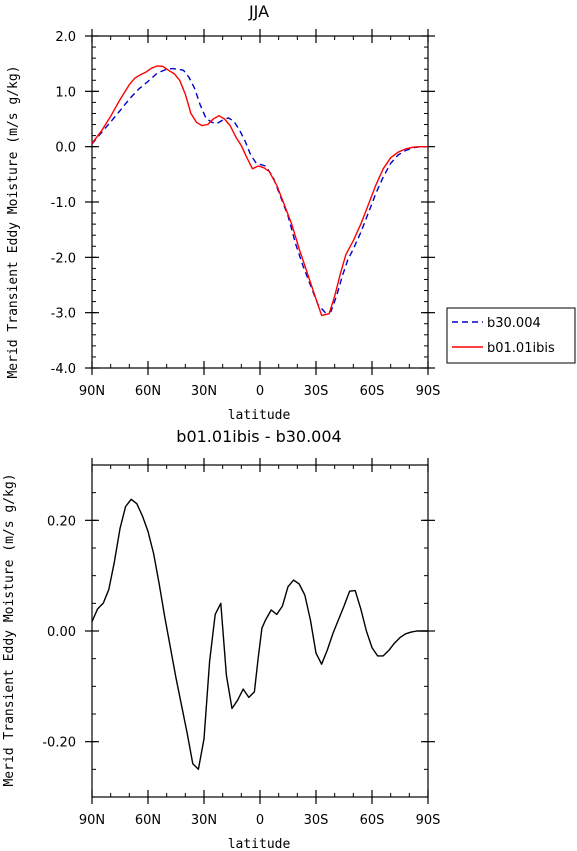  Describe the element at coordinates (259, 844) in the screenshot. I see `bottom-x-axis-title: latitude` at that location.